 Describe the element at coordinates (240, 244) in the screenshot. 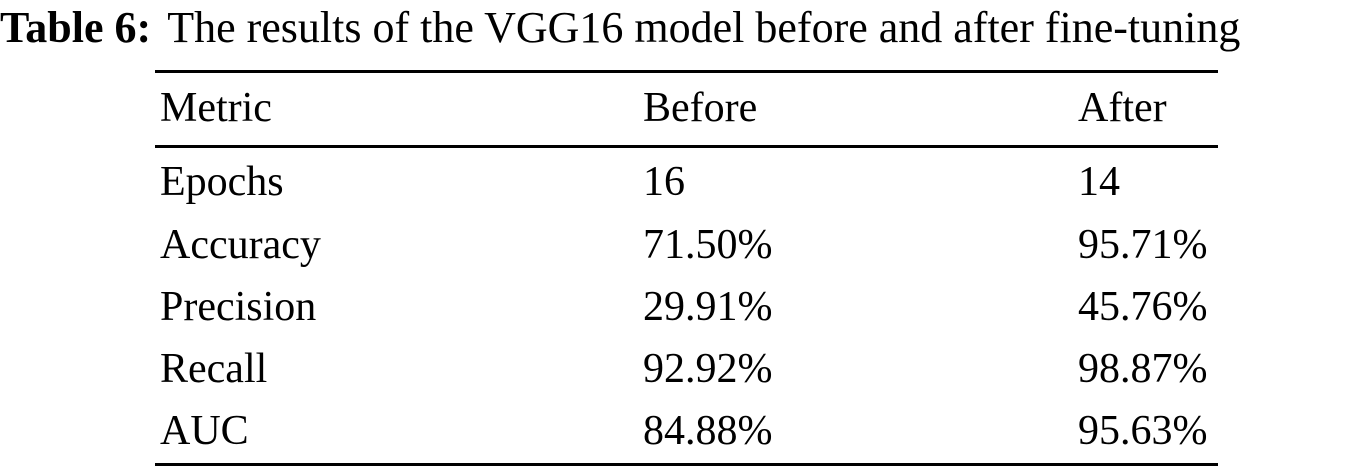

I see `metric-cell: Accuracy` at that location.